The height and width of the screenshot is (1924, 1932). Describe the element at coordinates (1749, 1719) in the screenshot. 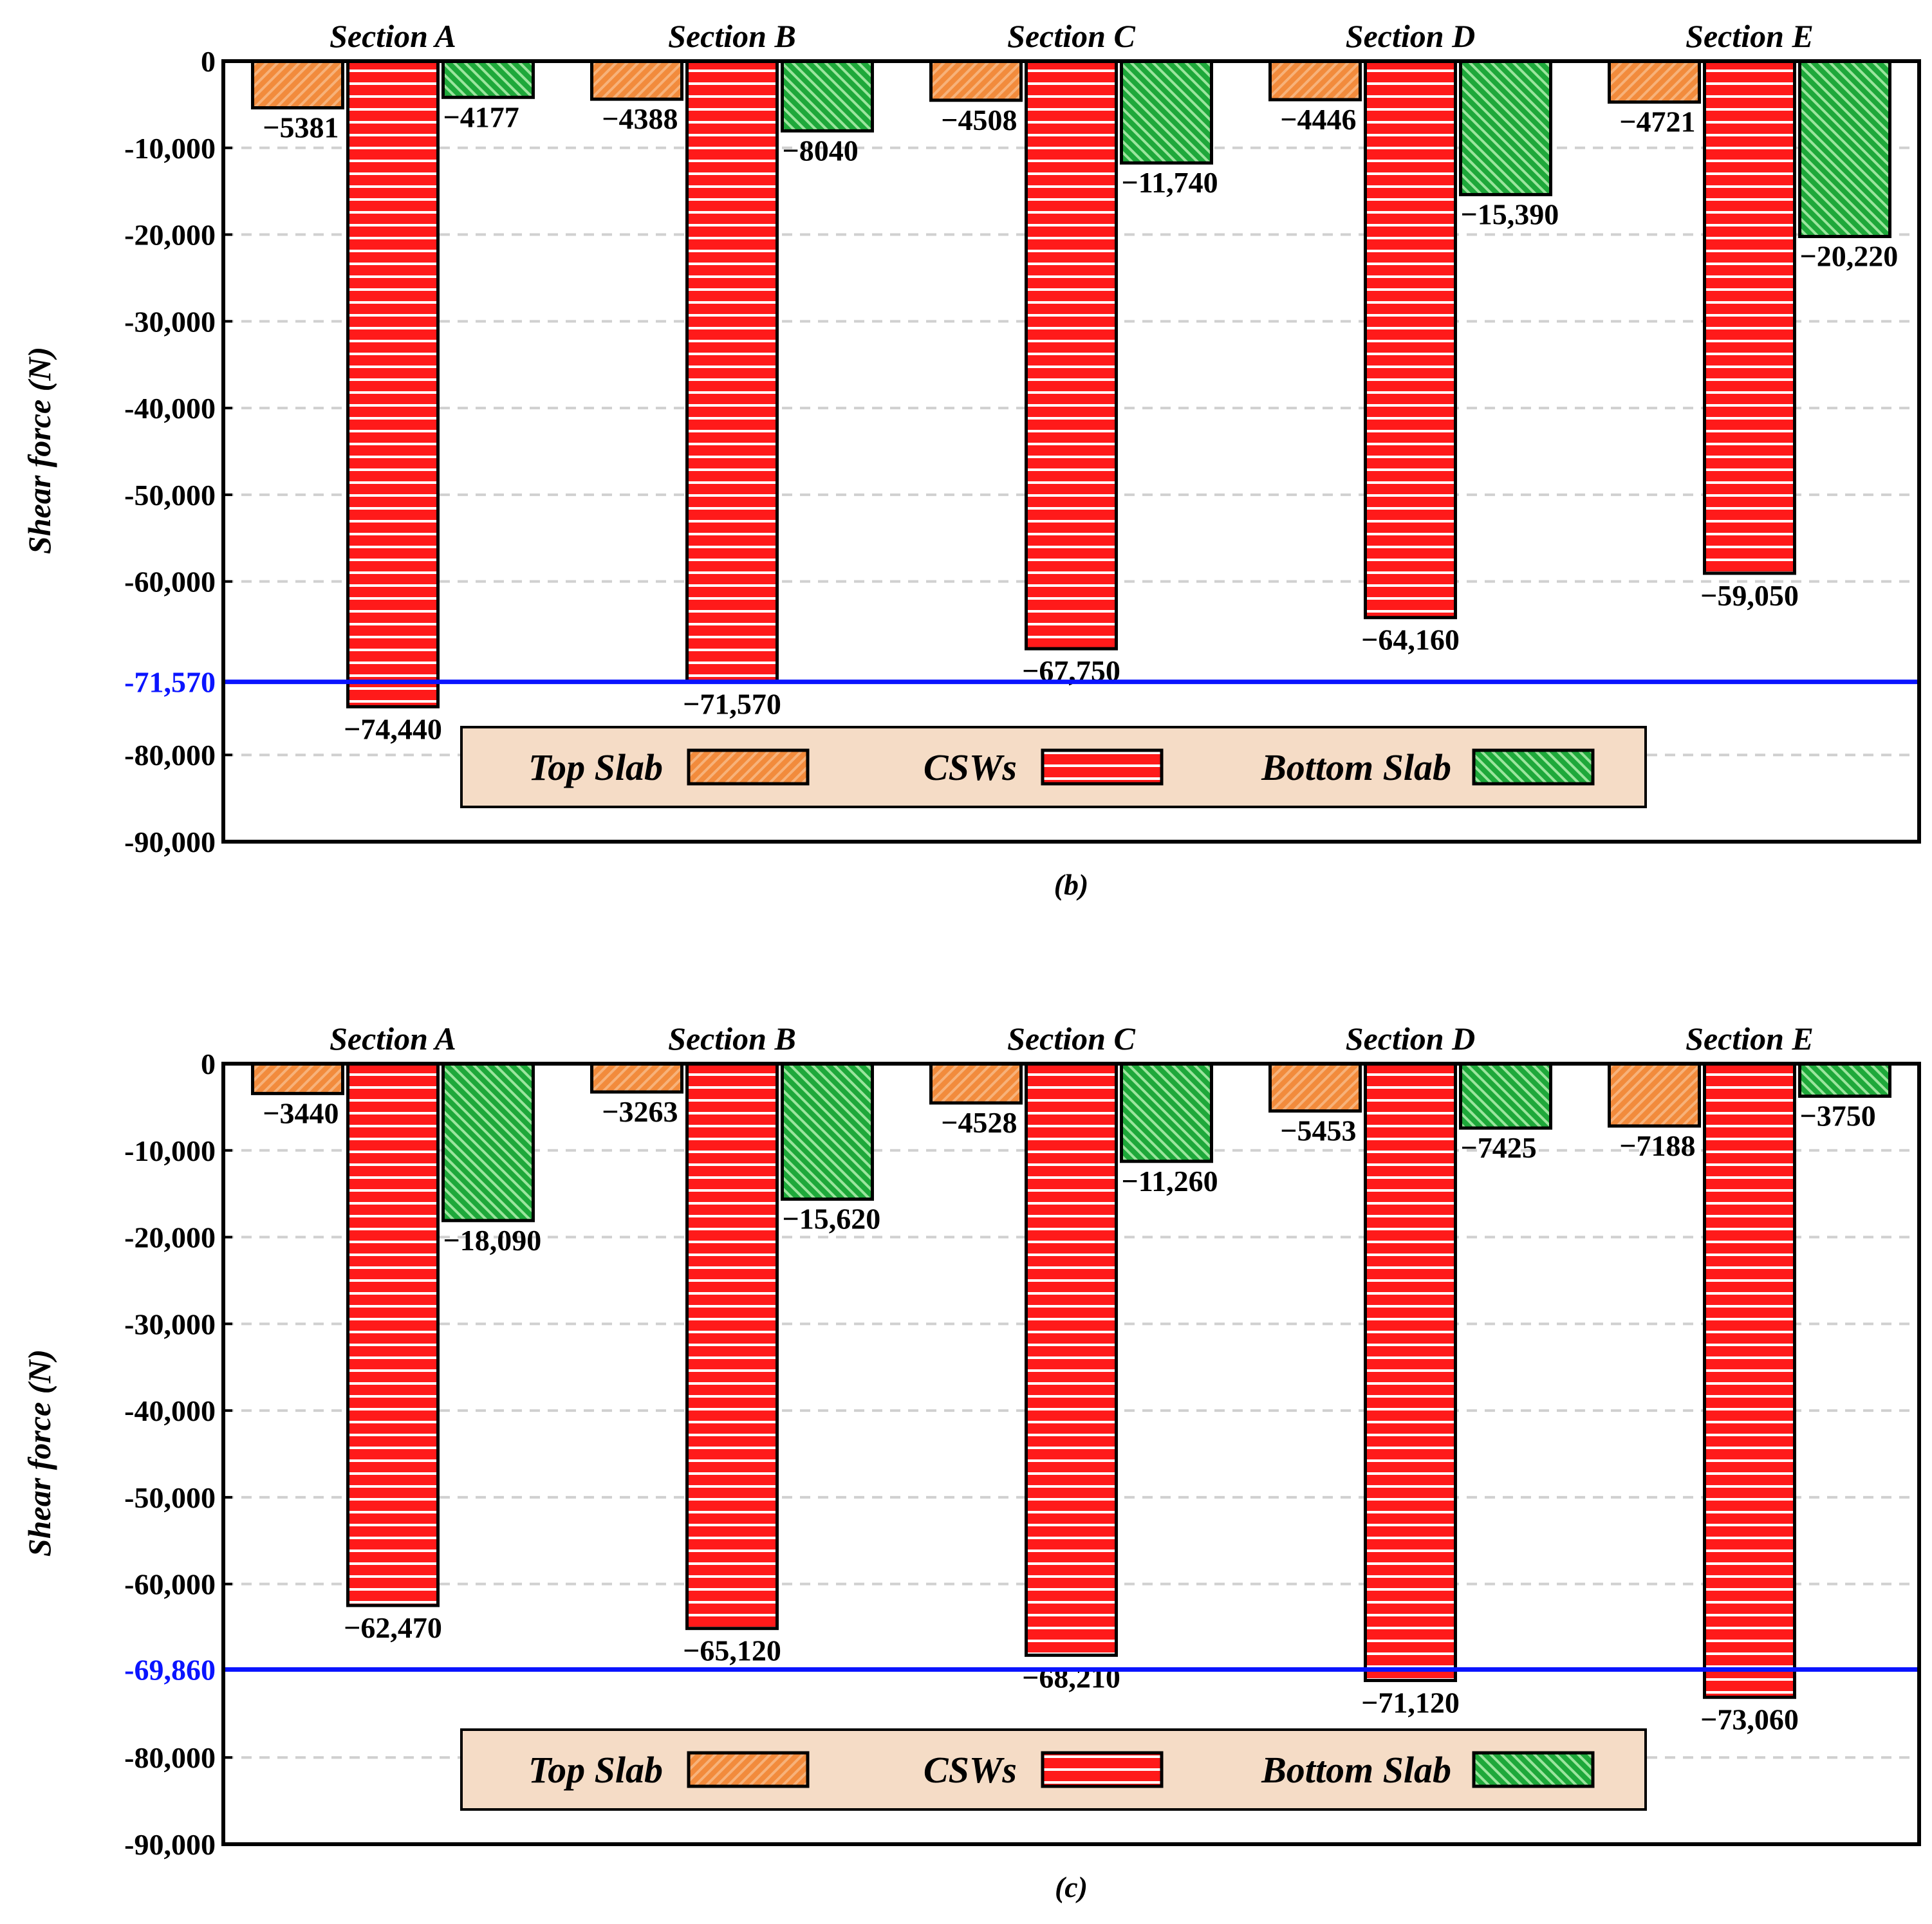

I see `data-label: −73,060` at that location.